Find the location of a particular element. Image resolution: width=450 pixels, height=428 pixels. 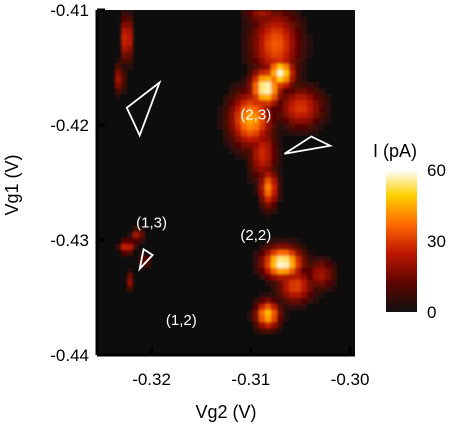

y-ticks: -0.41 -0.42 -0.43 -0.44 is located at coordinates (77, 183).